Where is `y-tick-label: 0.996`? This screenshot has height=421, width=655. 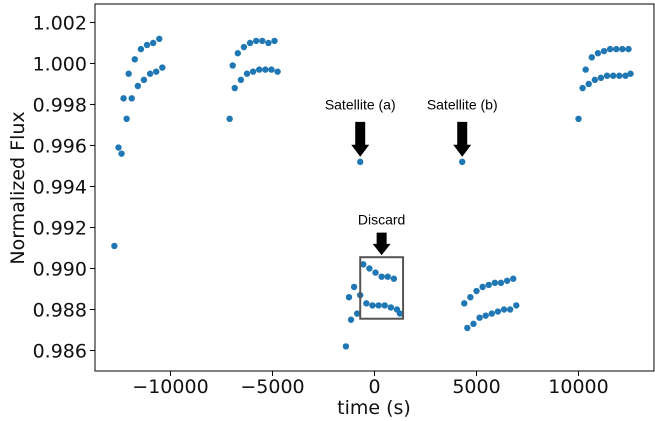 y-tick-label: 0.996 is located at coordinates (60, 146).